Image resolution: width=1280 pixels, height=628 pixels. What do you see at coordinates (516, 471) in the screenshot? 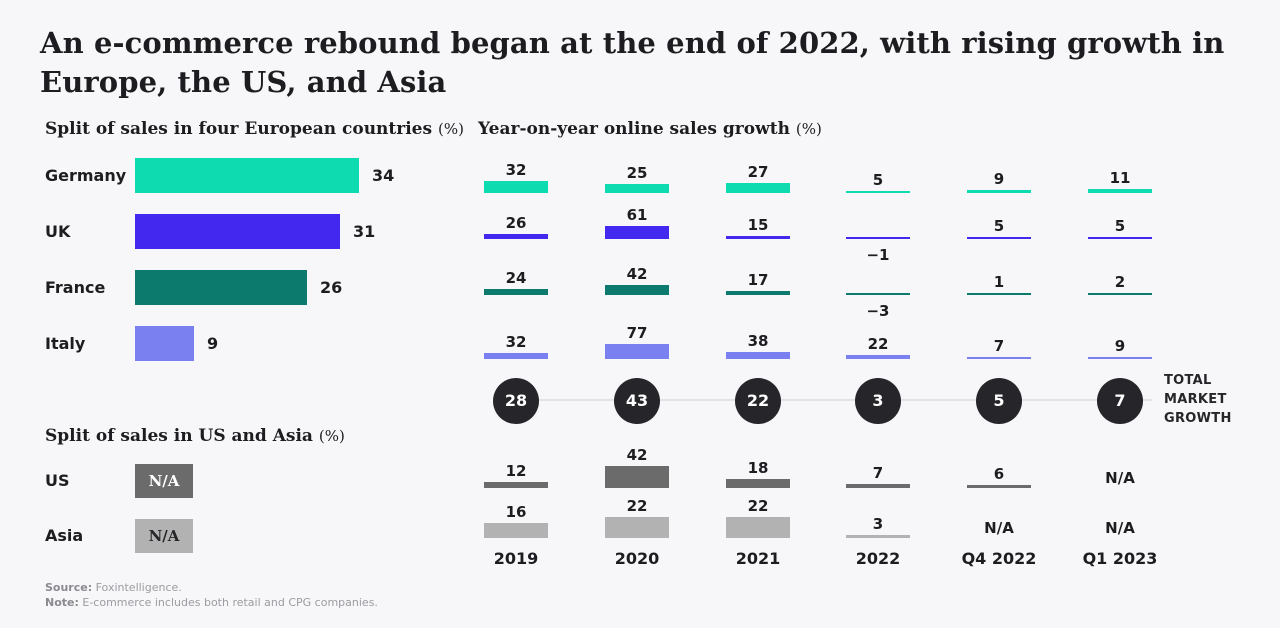
I see `value-us-2019: 12` at bounding box center [516, 471].